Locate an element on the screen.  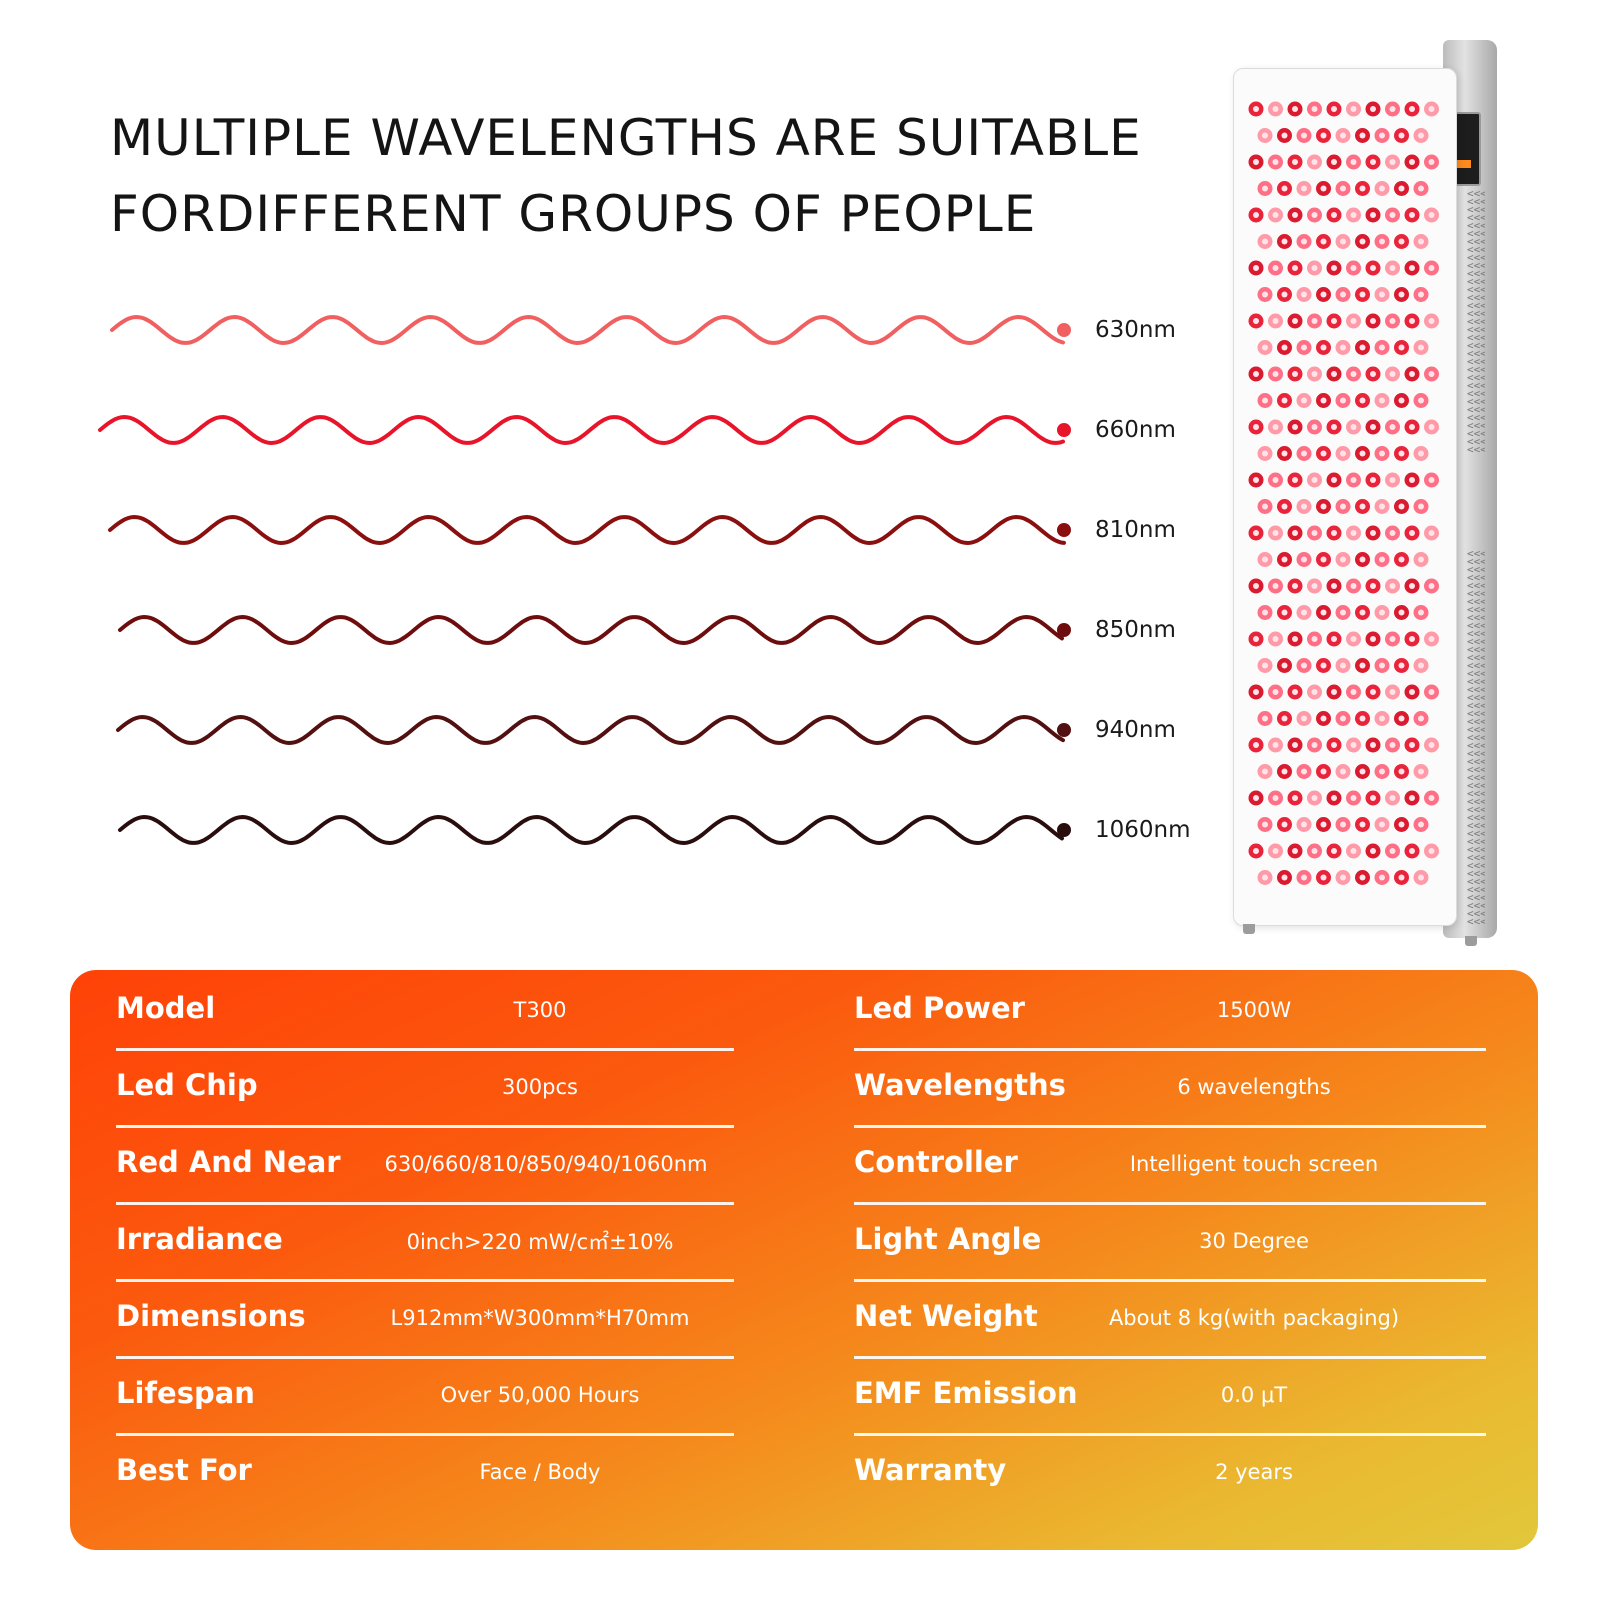
spec-label: Net Weight is located at coordinates (946, 1316).